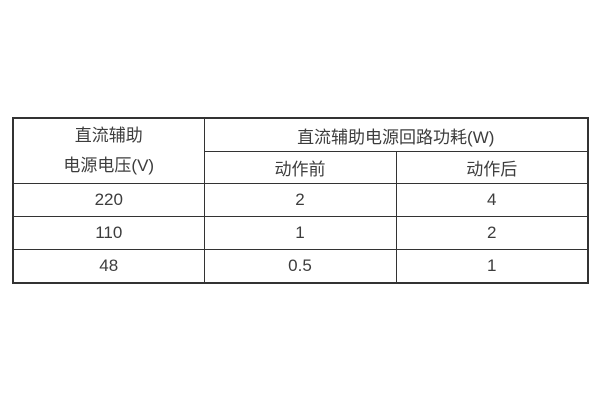 The width and height of the screenshot is (600, 400). What do you see at coordinates (108, 233) in the screenshot?
I see `voltage-cell: 110` at bounding box center [108, 233].